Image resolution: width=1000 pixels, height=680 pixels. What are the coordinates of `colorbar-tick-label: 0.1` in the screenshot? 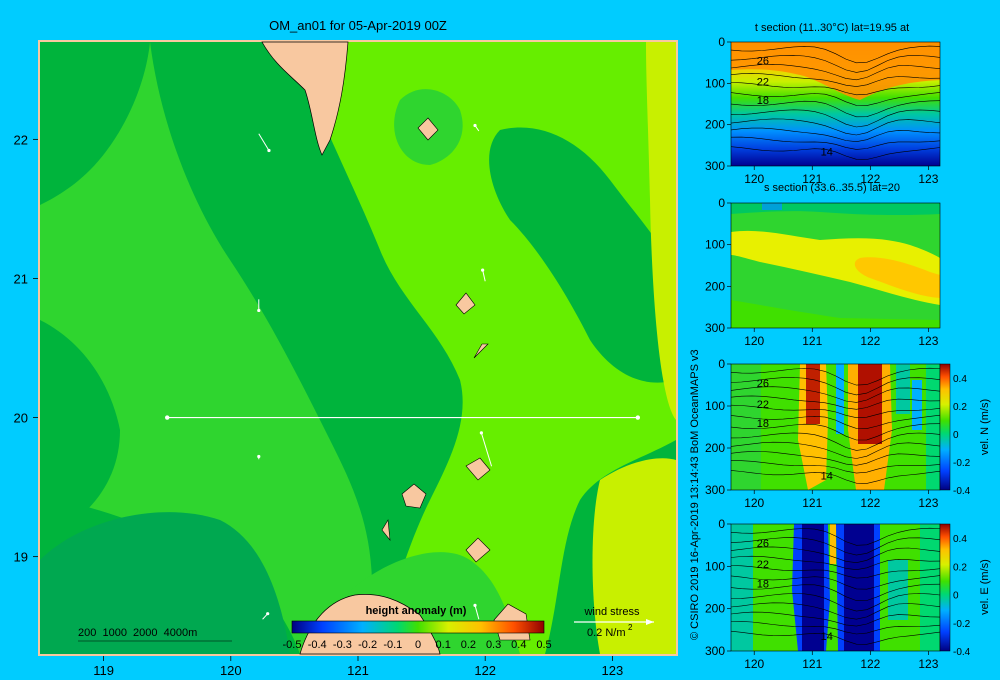 It's located at (443, 645).